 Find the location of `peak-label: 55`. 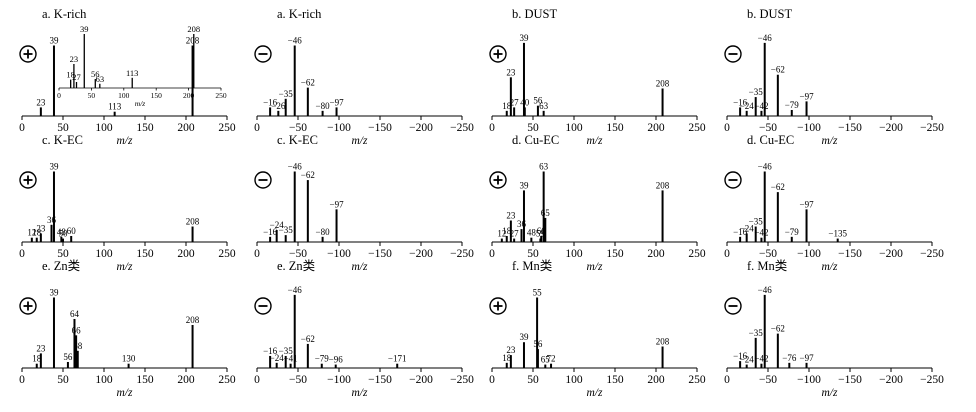

peak-label: 55 is located at coordinates (538, 292).